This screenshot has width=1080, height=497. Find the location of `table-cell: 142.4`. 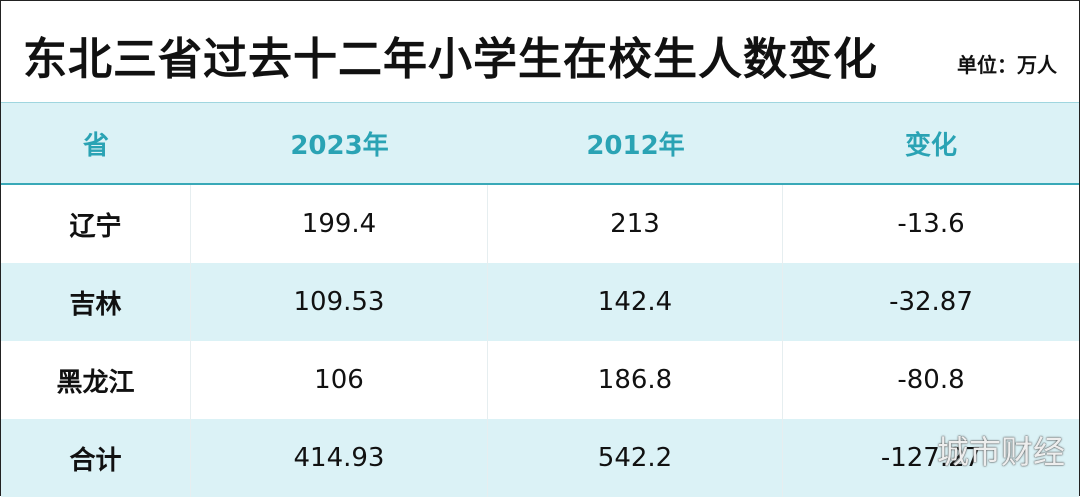

table-cell: 142.4 is located at coordinates (635, 302).